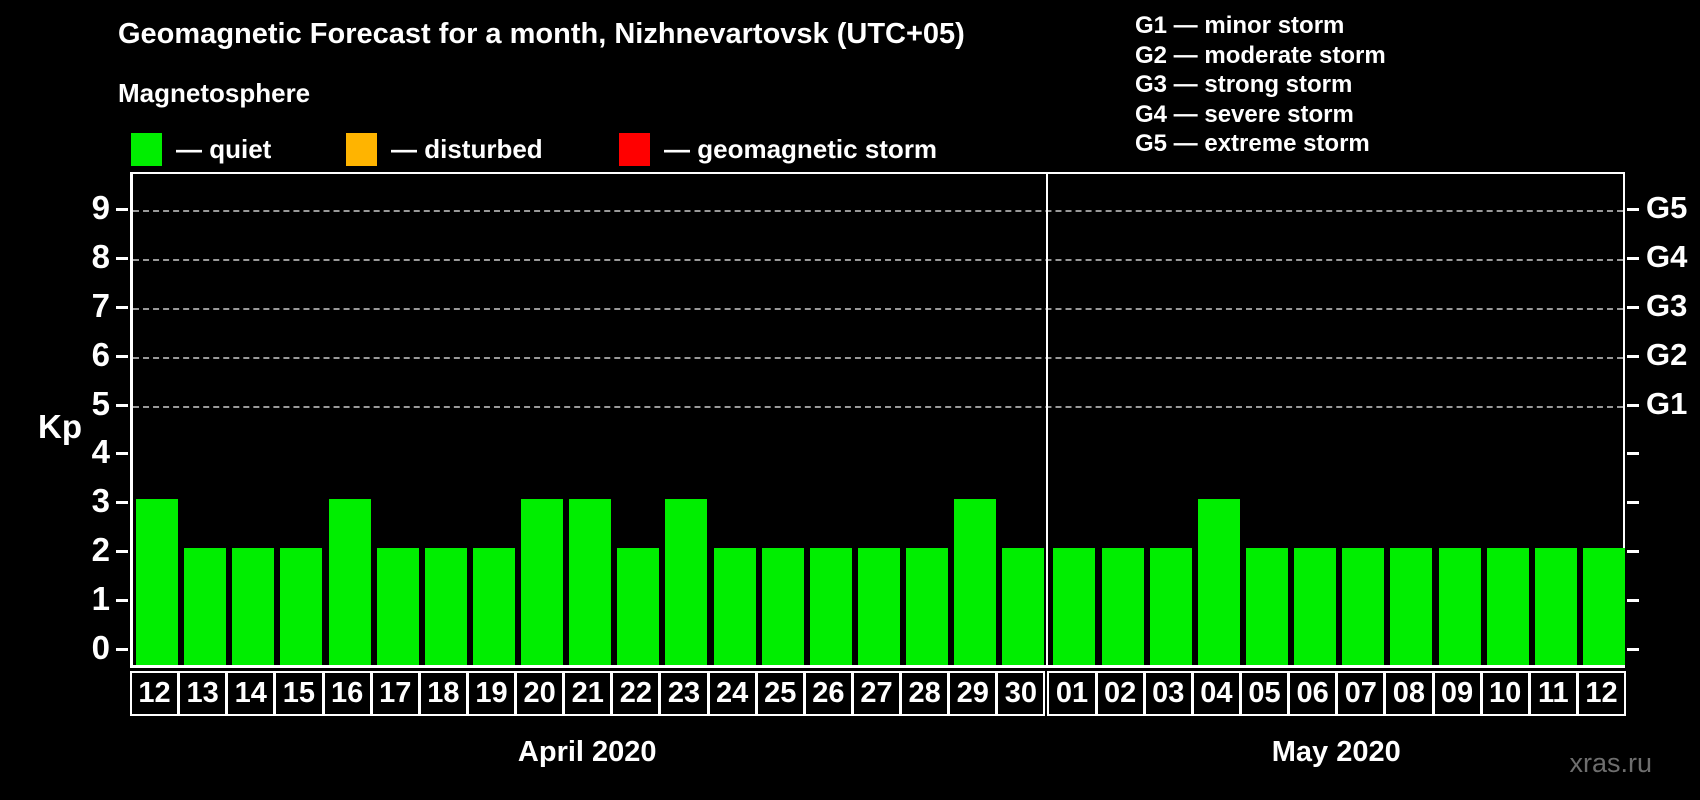 The height and width of the screenshot is (800, 1700). I want to click on date-cell-29: 29, so click(973, 693).